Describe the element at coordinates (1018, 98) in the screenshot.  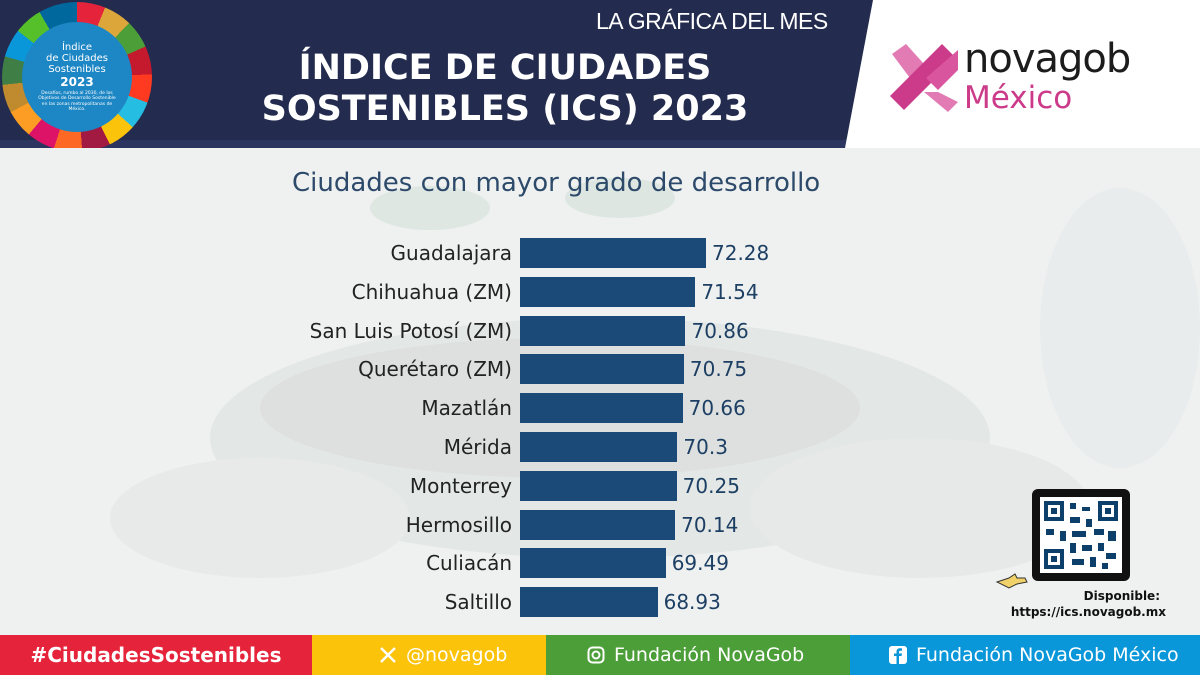
I see `logo-country: México` at that location.